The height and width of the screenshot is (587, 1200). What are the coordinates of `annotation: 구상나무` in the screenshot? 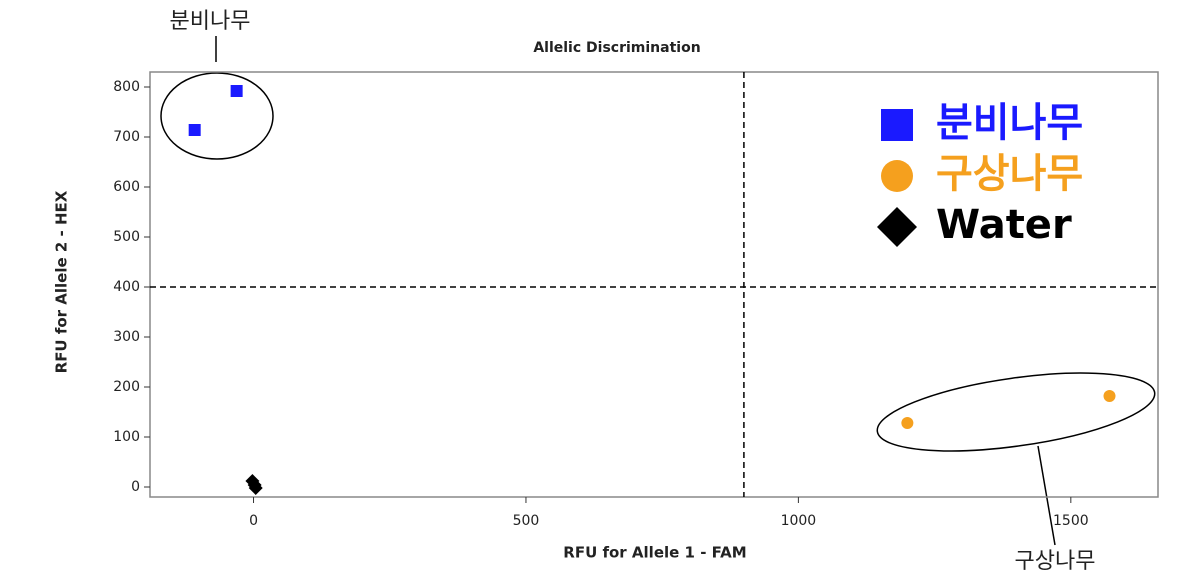 It's located at (1055, 561).